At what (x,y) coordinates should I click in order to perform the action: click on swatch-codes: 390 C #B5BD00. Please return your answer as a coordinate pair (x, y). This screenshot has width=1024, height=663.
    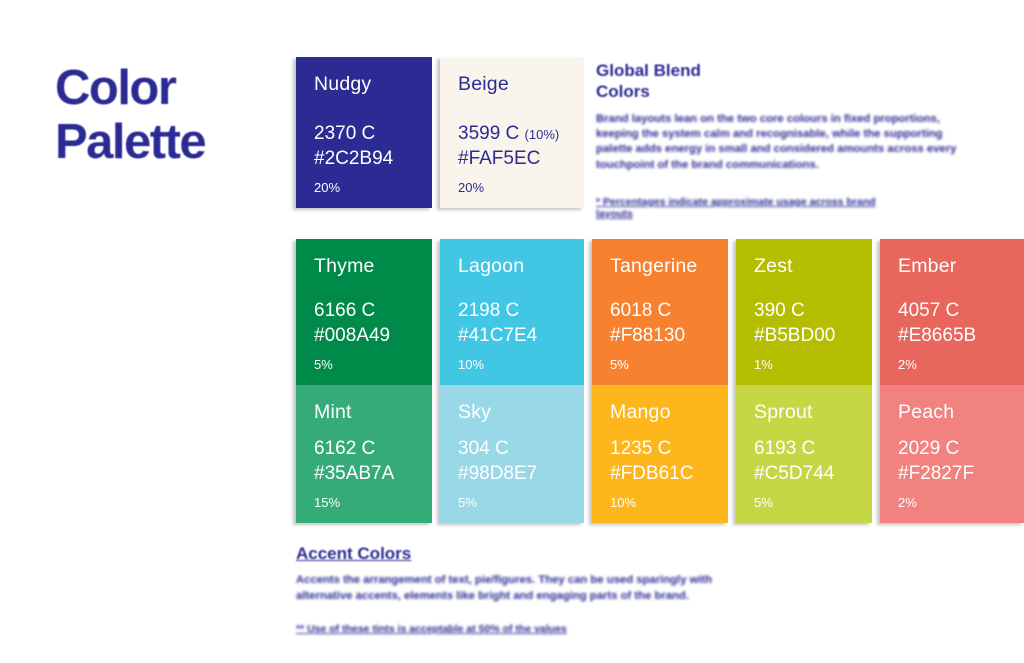
    Looking at the image, I should click on (808, 323).